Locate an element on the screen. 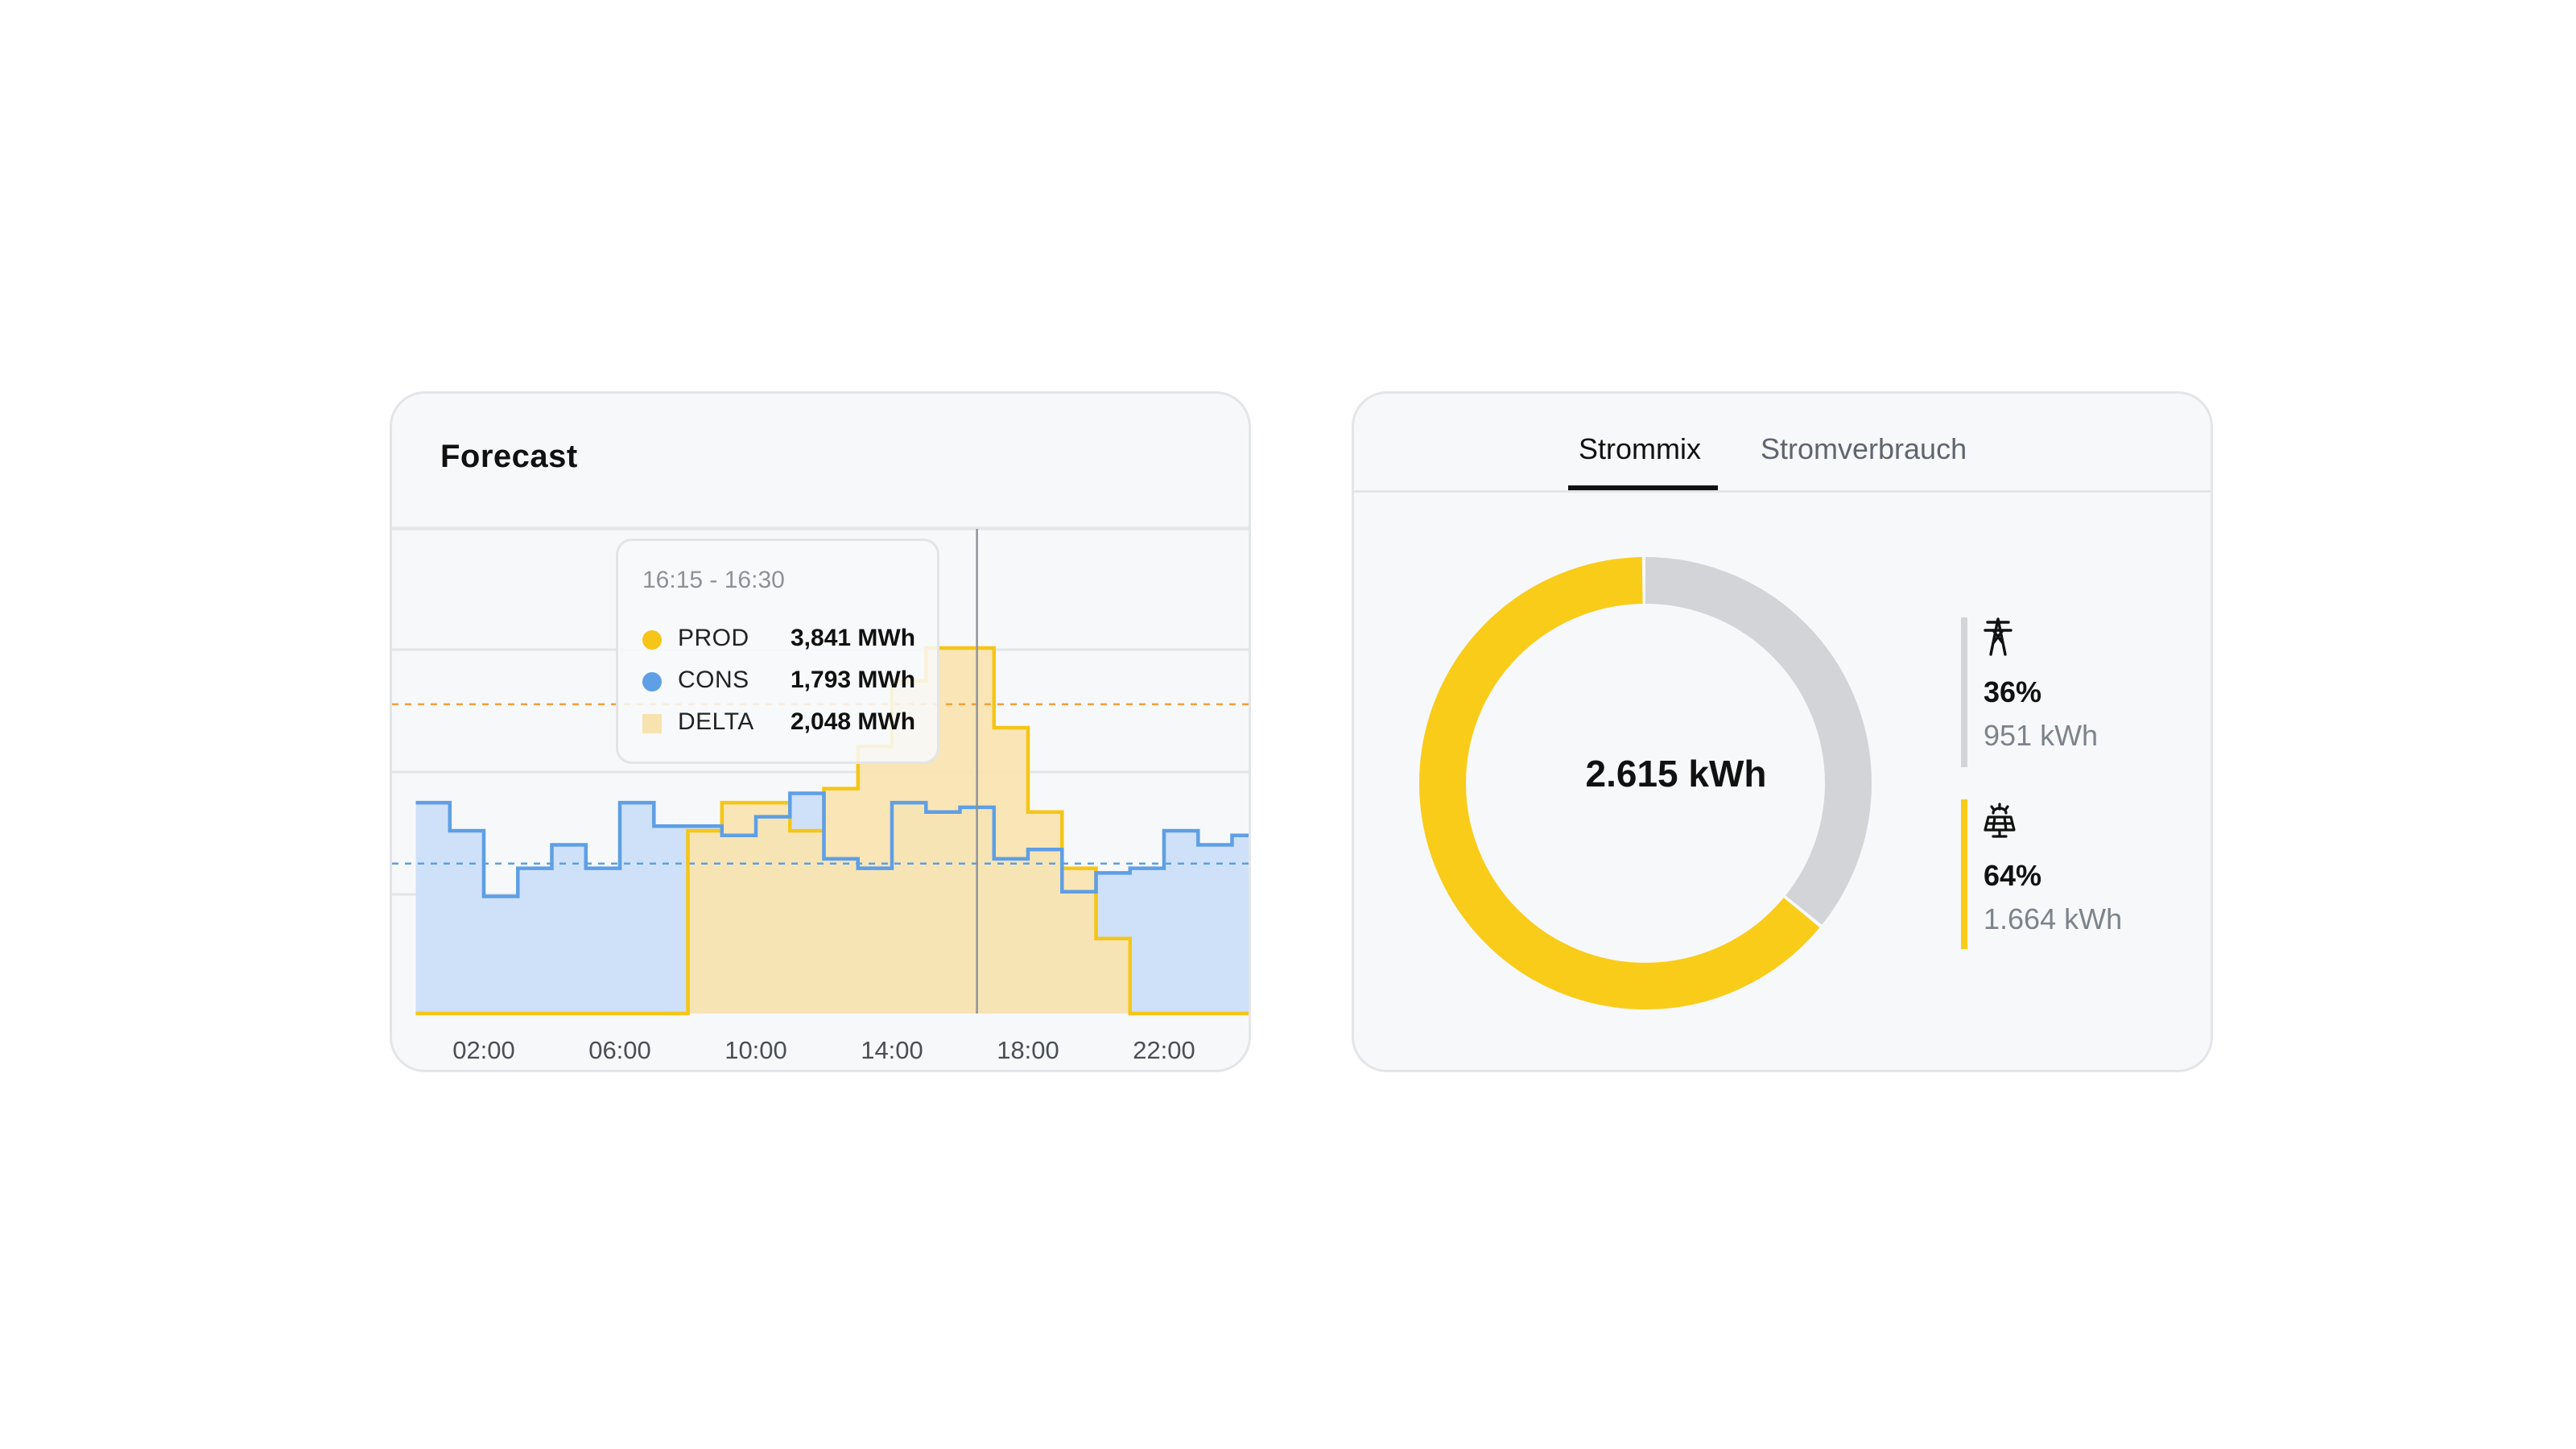 The height and width of the screenshot is (1449, 2576). donut-chart is located at coordinates (1645, 783).